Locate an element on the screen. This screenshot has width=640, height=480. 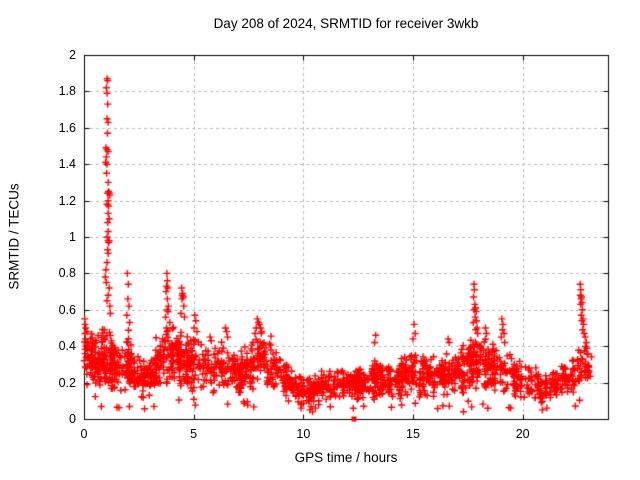
y-tick-label: 1.8 is located at coordinates (67, 91).